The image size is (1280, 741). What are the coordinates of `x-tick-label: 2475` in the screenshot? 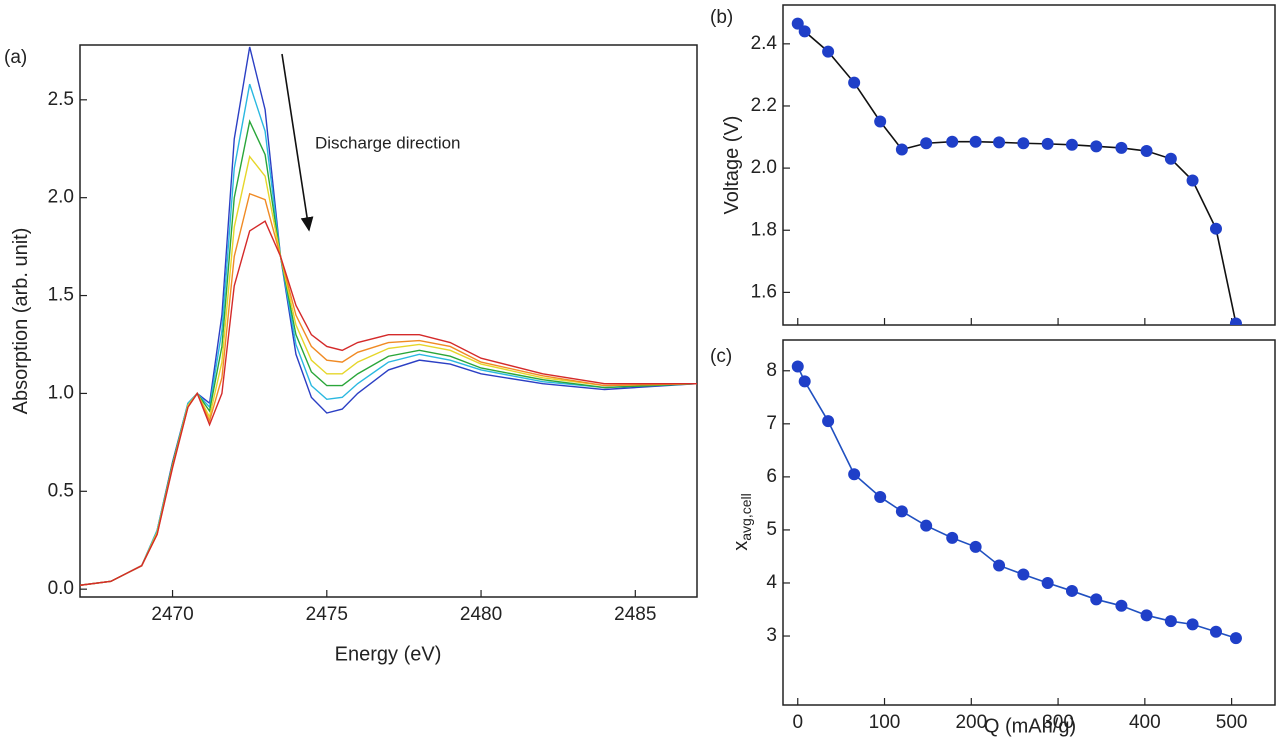 It's located at (327, 614).